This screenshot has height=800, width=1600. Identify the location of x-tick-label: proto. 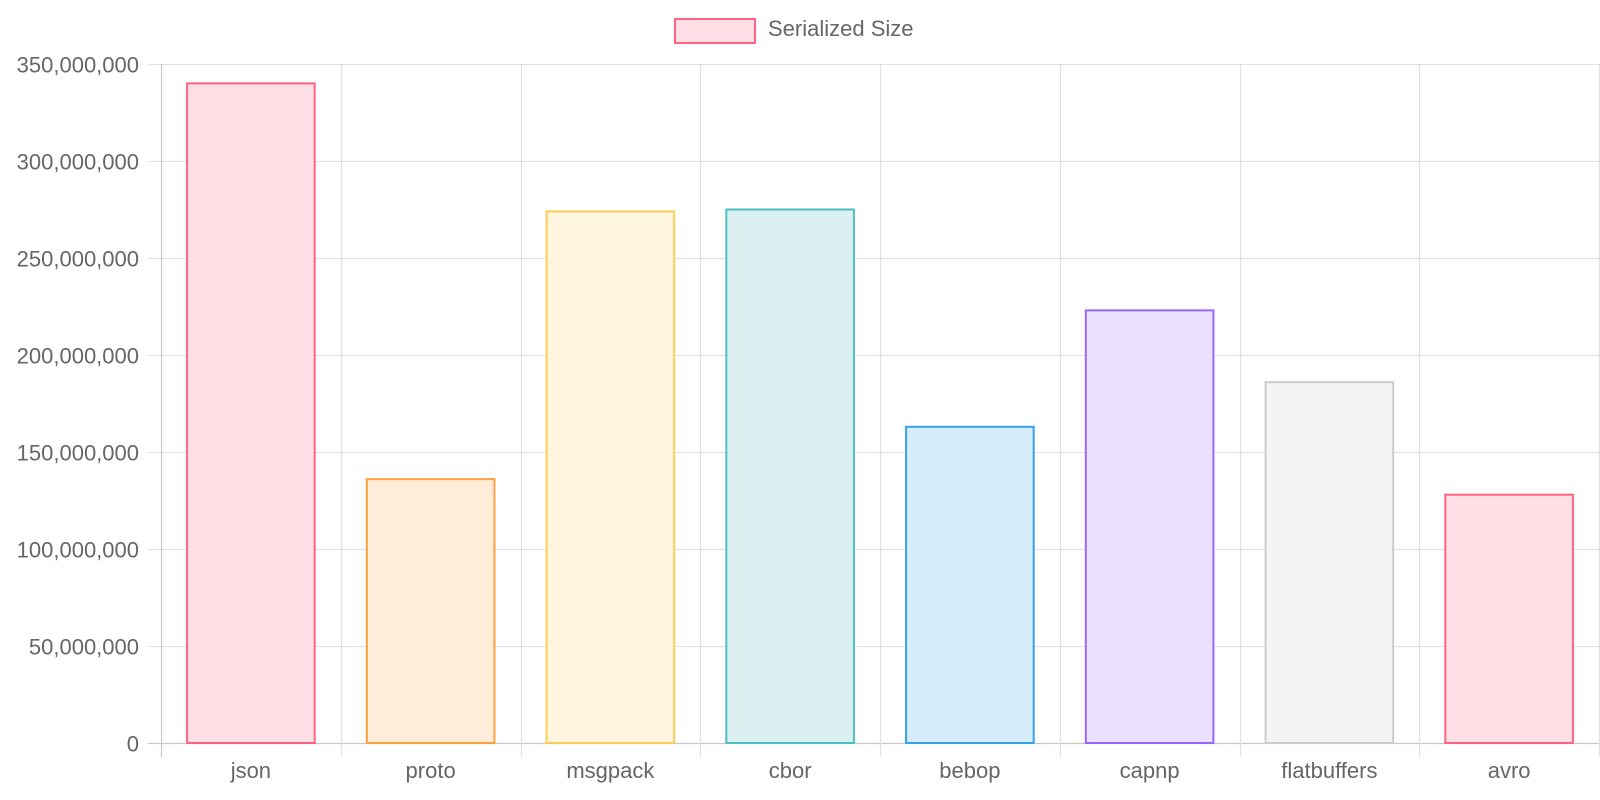
(431, 770).